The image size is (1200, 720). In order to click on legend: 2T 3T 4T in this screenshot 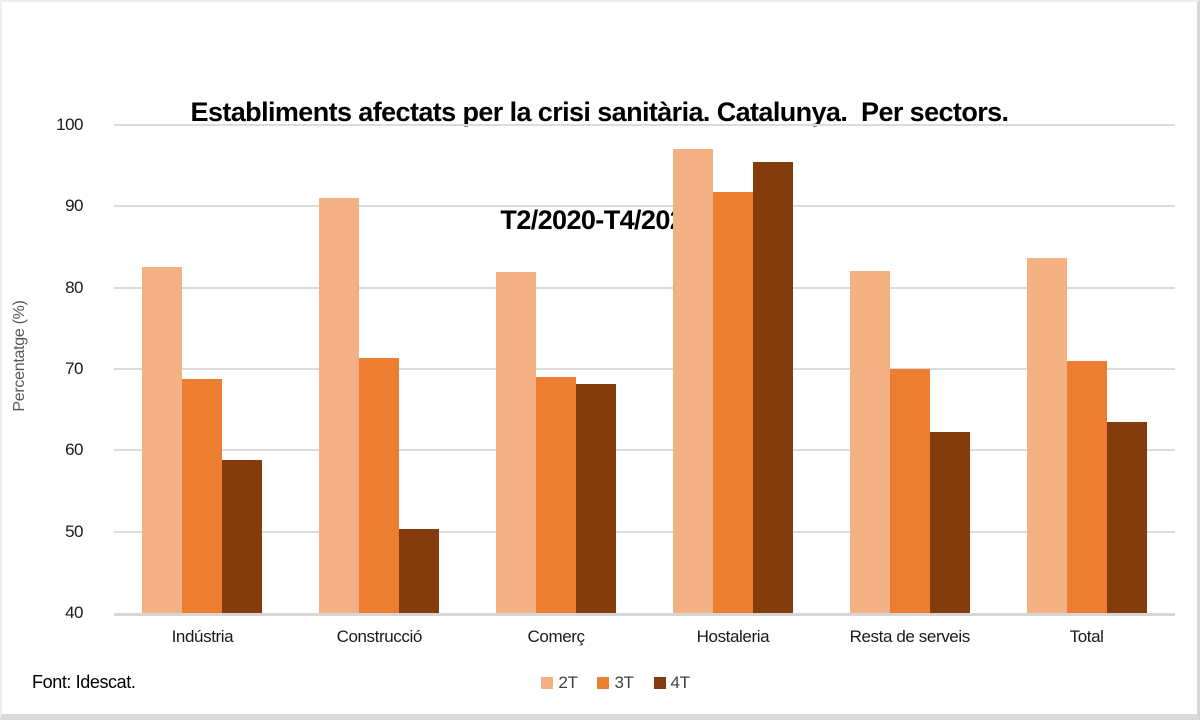, I will do `click(609, 683)`.